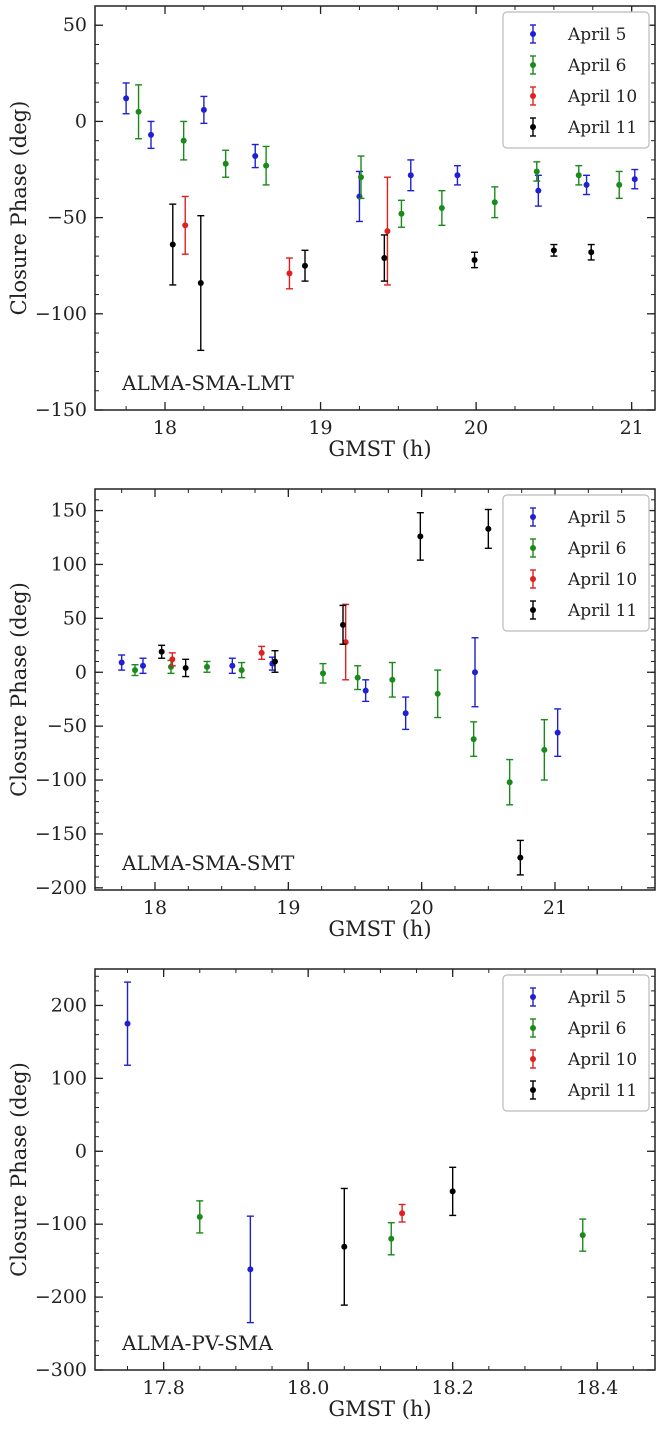 The height and width of the screenshot is (1431, 658). Describe the element at coordinates (61, 834) in the screenshot. I see `y-tick-label: −150` at that location.